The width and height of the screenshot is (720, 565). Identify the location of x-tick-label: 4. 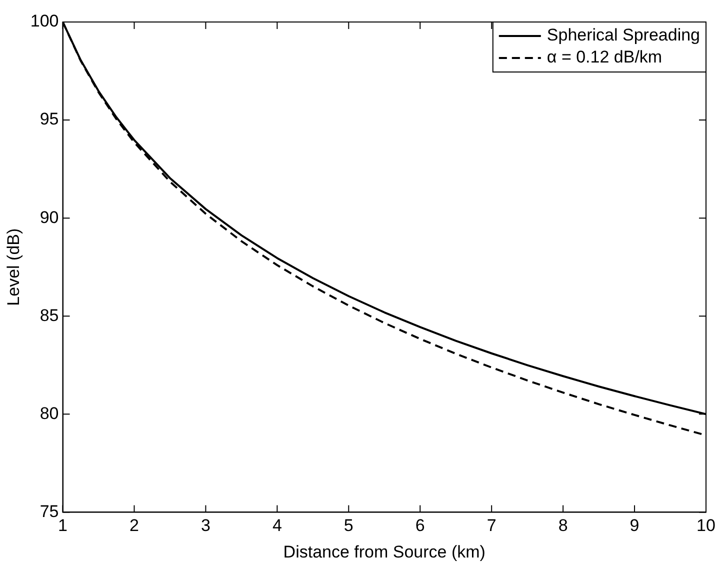
(277, 526).